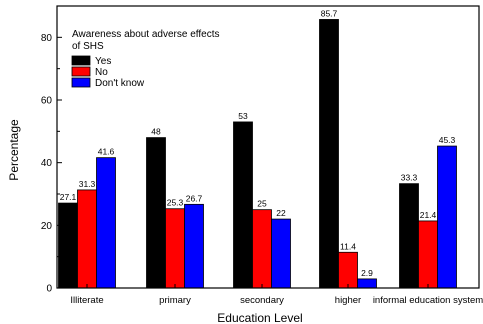 This screenshot has height=324, width=483. Describe the element at coordinates (329, 13) in the screenshot. I see `data-label: 85.7` at that location.